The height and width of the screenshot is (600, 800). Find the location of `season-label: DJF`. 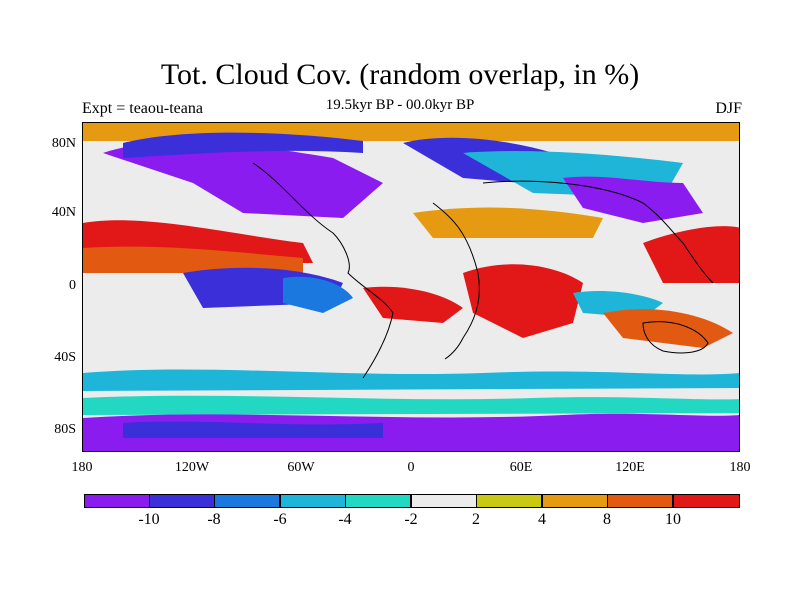

season-label: DJF is located at coordinates (728, 108).